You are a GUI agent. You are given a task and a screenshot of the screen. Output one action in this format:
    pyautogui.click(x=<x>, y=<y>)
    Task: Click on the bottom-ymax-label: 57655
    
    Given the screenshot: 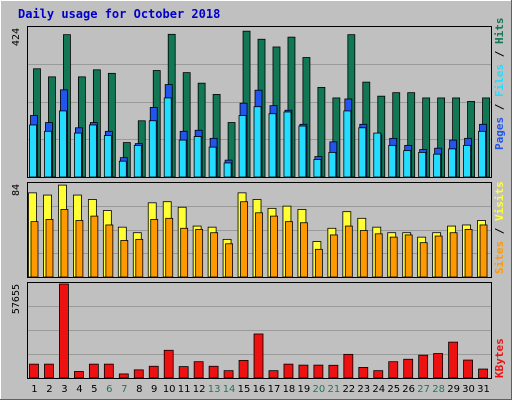 What is the action you would take?
    pyautogui.click(x=16, y=299)
    